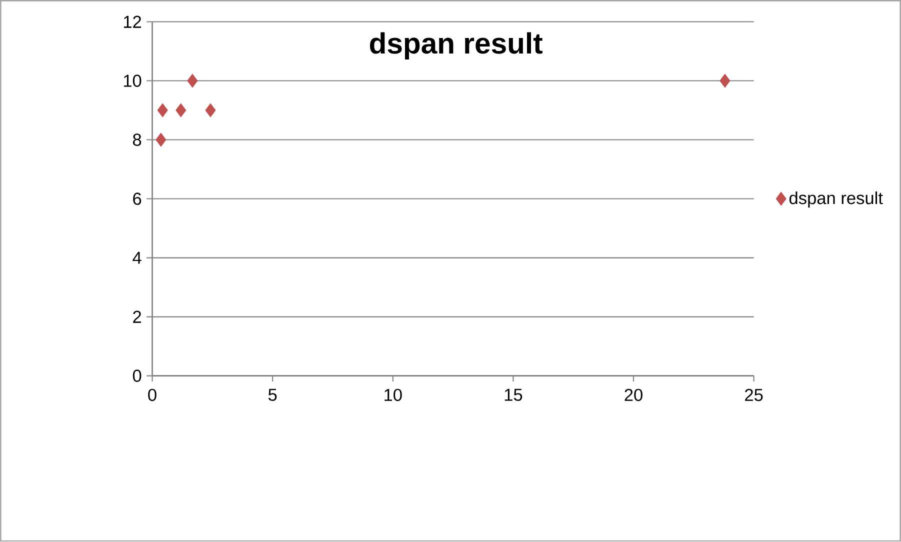 The height and width of the screenshot is (542, 901). What do you see at coordinates (137, 316) in the screenshot?
I see `y-tick-label: 2` at bounding box center [137, 316].